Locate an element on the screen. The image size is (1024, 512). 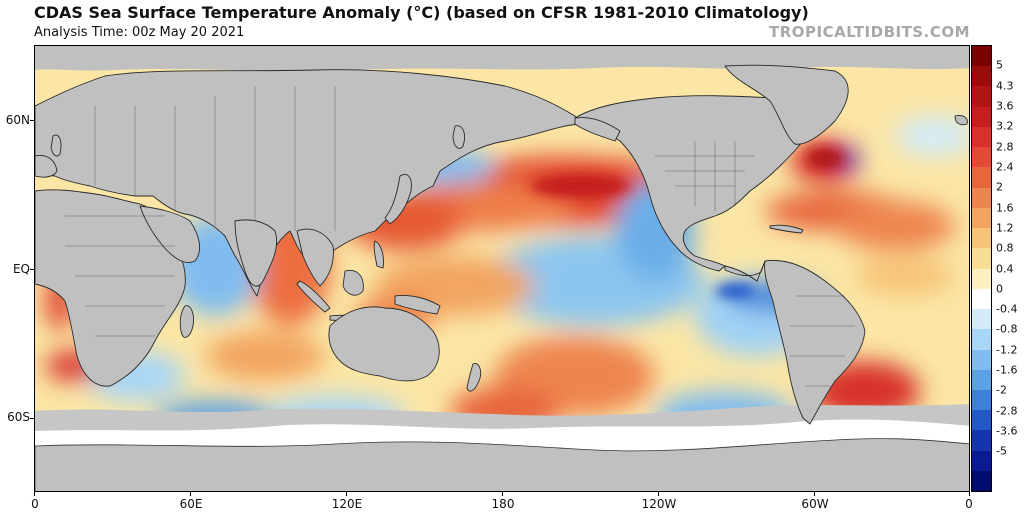
lat-label-eq: EQ is located at coordinates (21, 269).